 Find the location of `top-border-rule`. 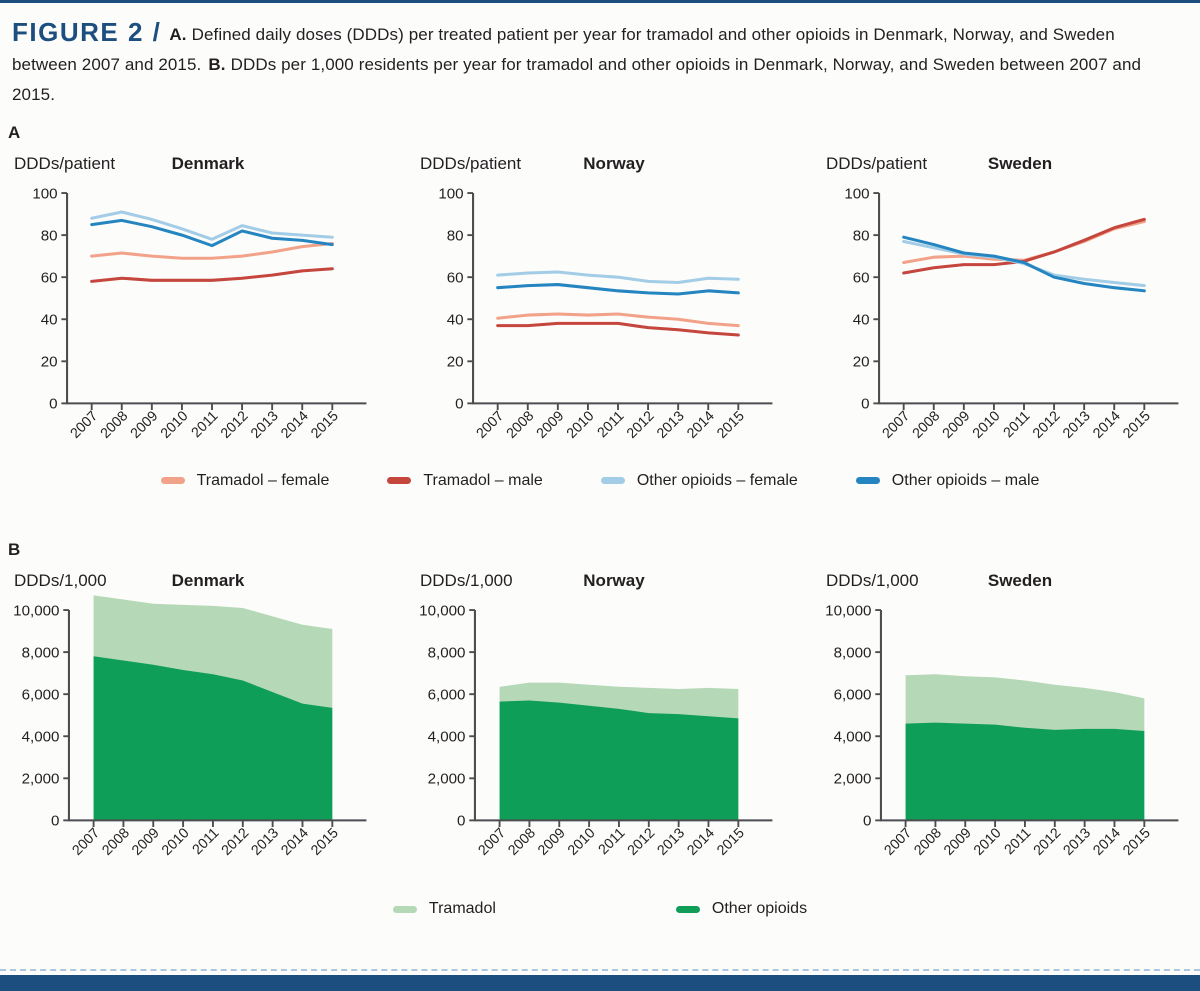

top-border-rule is located at coordinates (600, 1).